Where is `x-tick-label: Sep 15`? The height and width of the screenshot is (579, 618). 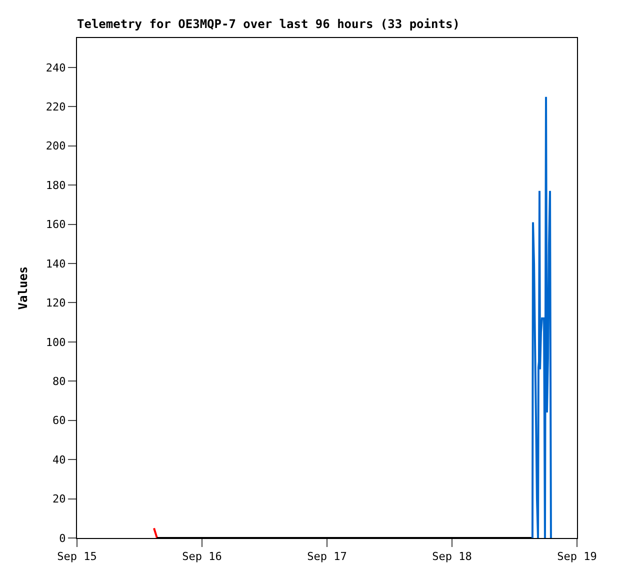
x-tick-label: Sep 15 is located at coordinates (77, 557).